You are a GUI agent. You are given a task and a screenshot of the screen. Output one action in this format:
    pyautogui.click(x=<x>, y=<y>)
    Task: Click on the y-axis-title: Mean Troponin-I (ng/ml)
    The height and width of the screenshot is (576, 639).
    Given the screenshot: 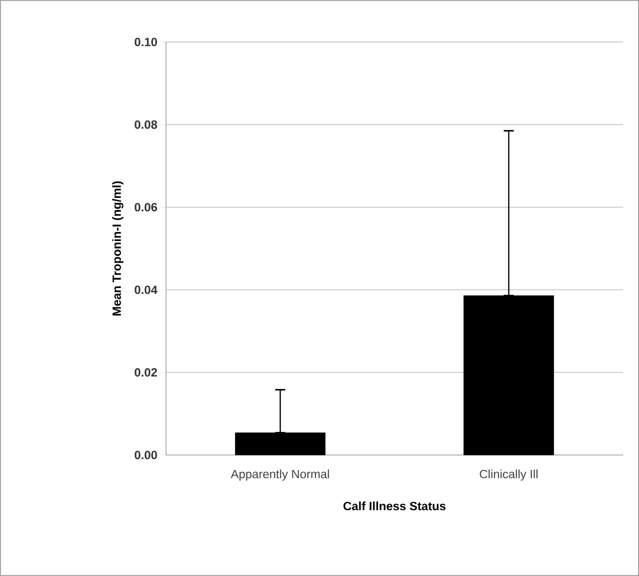 What is the action you would take?
    pyautogui.click(x=118, y=248)
    